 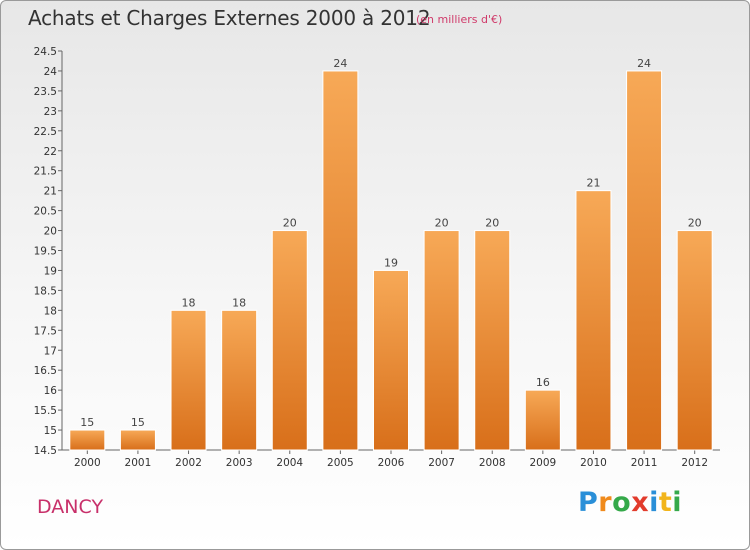 I want to click on y-tick-label: 24.5, so click(x=45, y=52).